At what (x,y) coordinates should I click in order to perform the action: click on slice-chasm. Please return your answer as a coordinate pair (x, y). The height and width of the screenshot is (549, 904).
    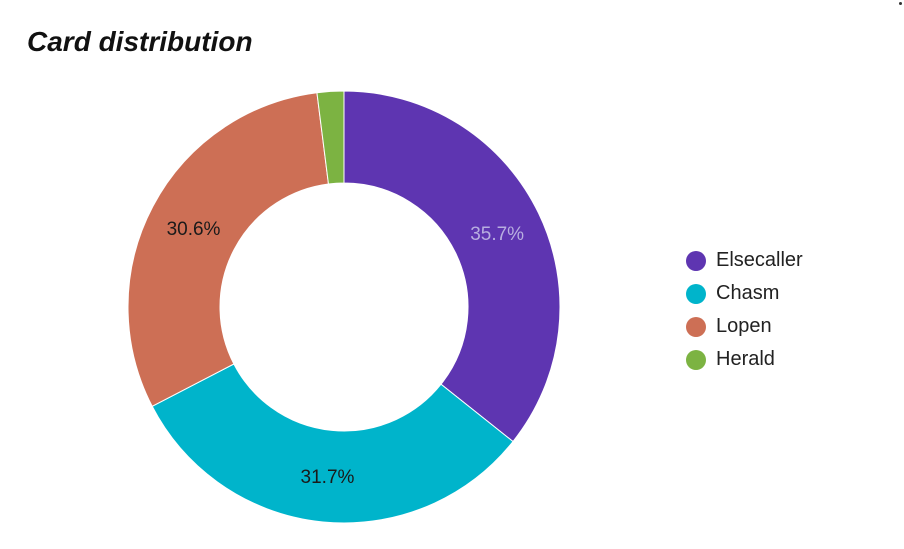
    Looking at the image, I should click on (332, 443).